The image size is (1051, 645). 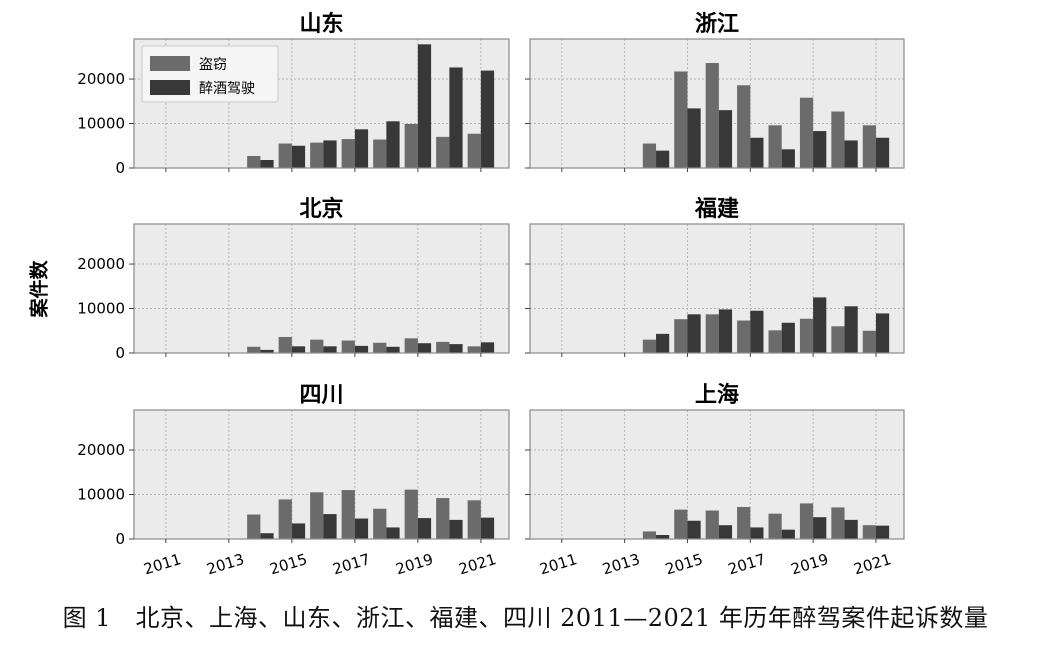 What do you see at coordinates (684, 564) in the screenshot?
I see `x-tick-label: 2015` at bounding box center [684, 564].